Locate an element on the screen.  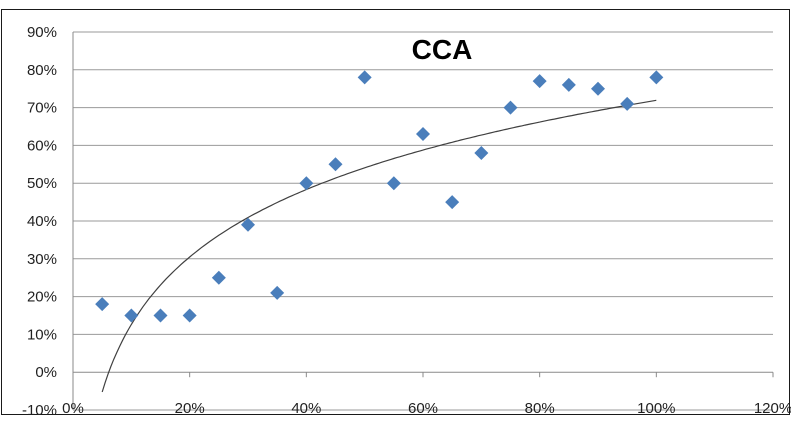
y-tick-label: 20% is located at coordinates (42, 297).